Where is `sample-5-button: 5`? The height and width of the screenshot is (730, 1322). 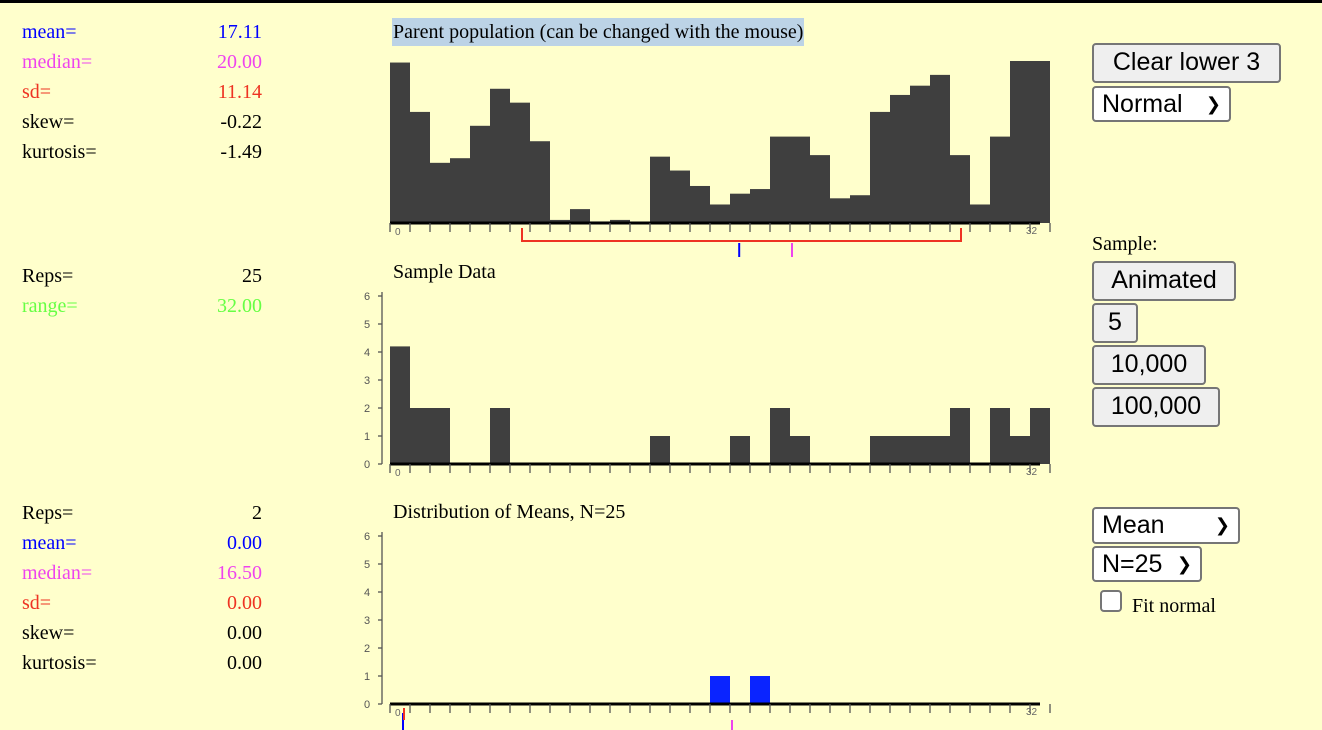 sample-5-button: 5 is located at coordinates (1115, 323).